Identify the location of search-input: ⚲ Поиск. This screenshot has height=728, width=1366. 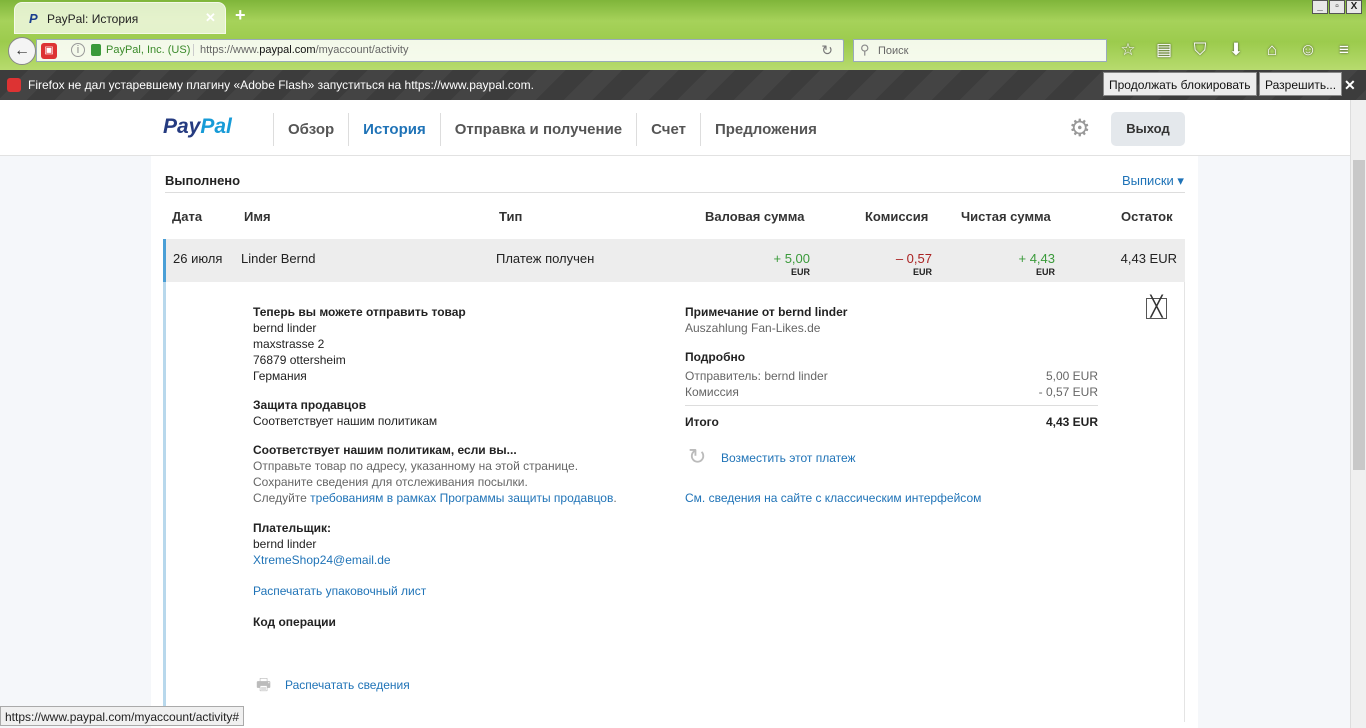
(980, 50).